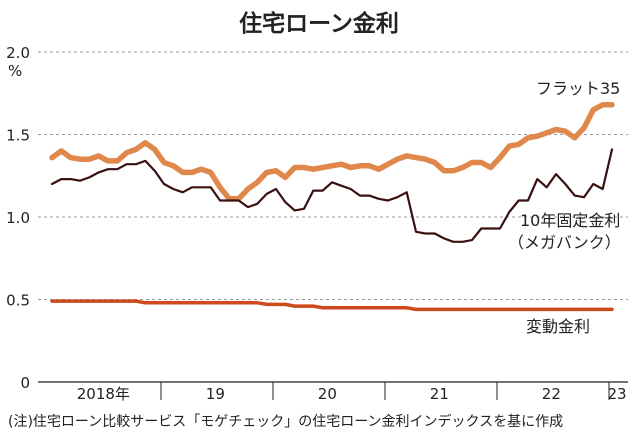  I want to click on series-label-fixed-line2: （メガバンク）, so click(564, 242).